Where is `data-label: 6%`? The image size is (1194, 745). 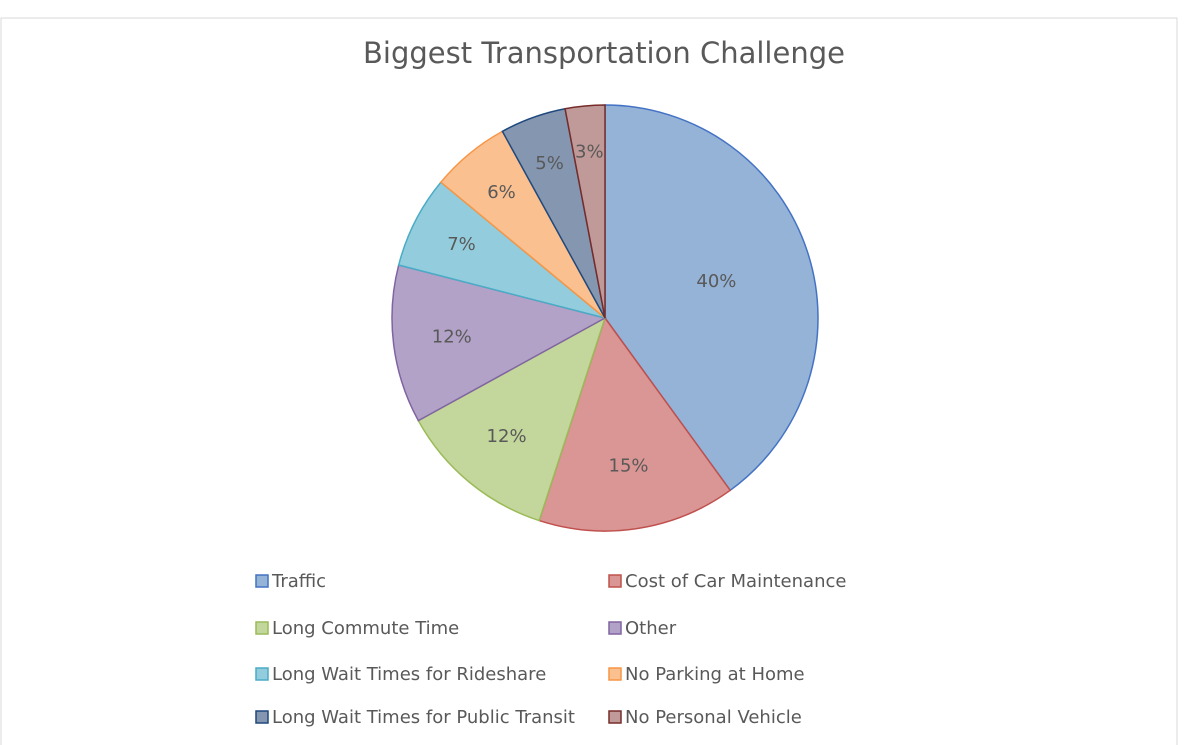 data-label: 6% is located at coordinates (501, 192).